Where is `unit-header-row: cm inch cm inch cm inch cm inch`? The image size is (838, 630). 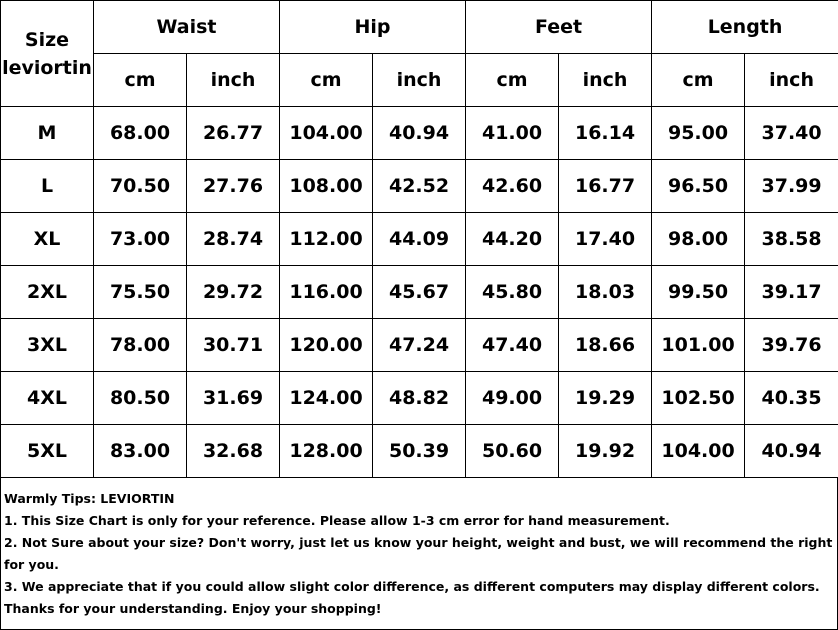
unit-header-row: cm inch cm inch cm inch cm inch is located at coordinates (419, 80).